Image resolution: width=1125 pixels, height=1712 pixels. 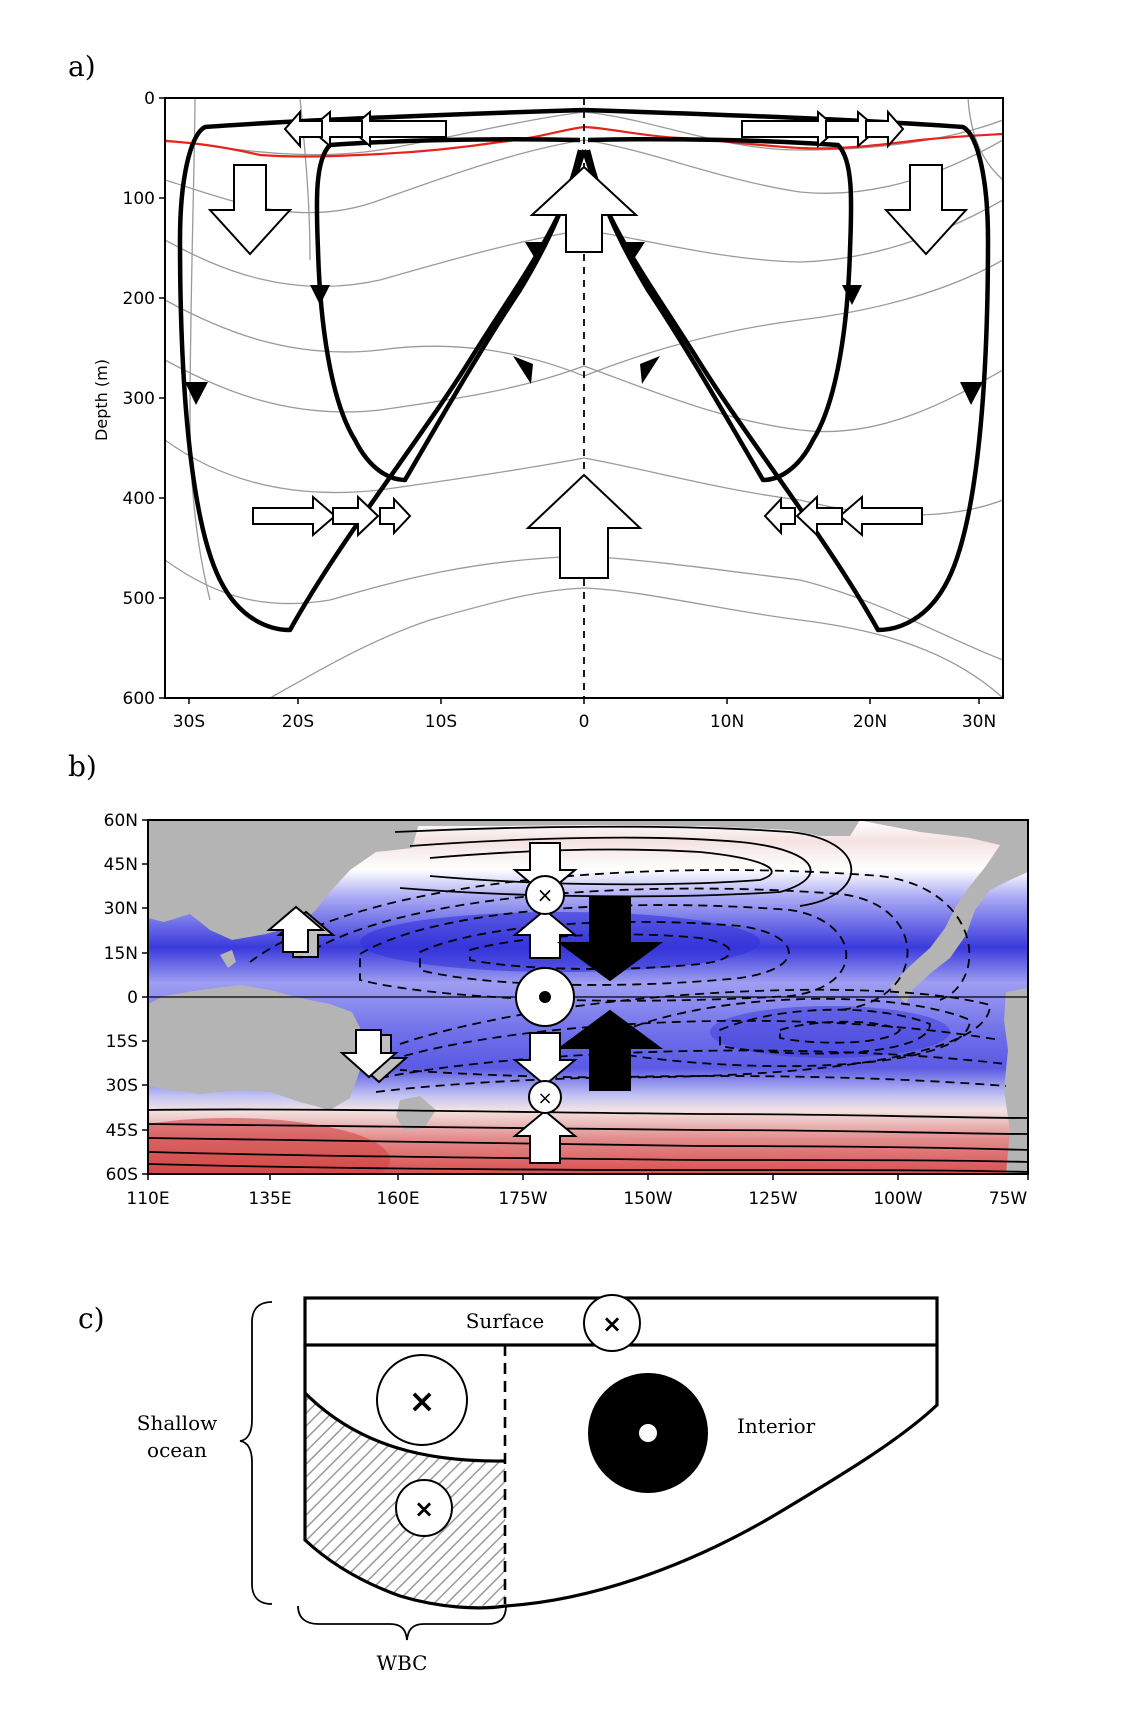 What do you see at coordinates (588, 1177) in the screenshot?
I see `panel-b-xticks` at bounding box center [588, 1177].